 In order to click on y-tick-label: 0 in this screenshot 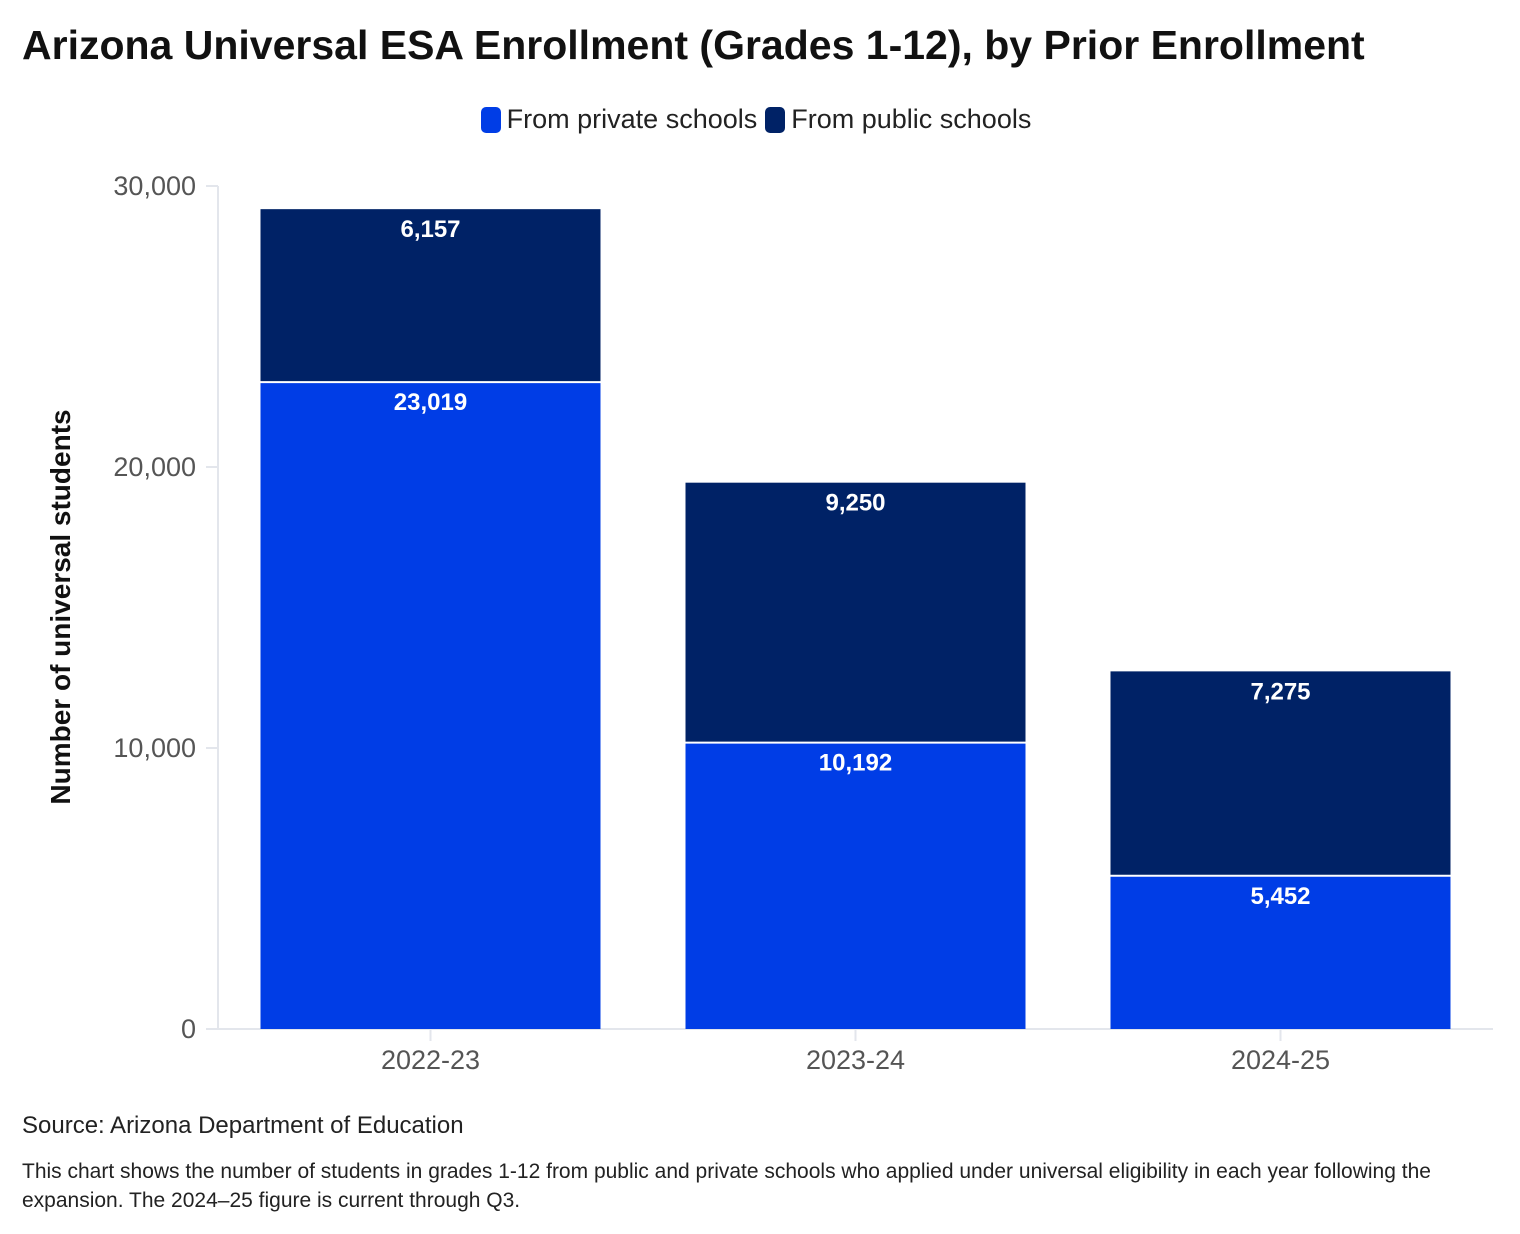, I will do `click(188, 1029)`.